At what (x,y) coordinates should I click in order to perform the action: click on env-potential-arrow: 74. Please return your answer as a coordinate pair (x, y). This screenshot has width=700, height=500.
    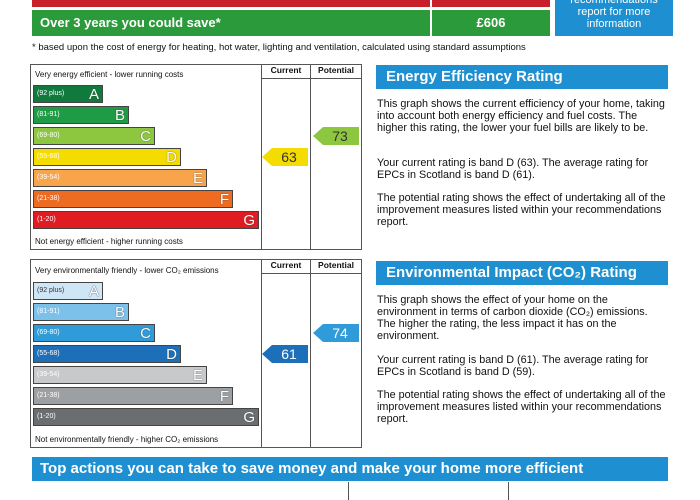
    Looking at the image, I should click on (336, 333).